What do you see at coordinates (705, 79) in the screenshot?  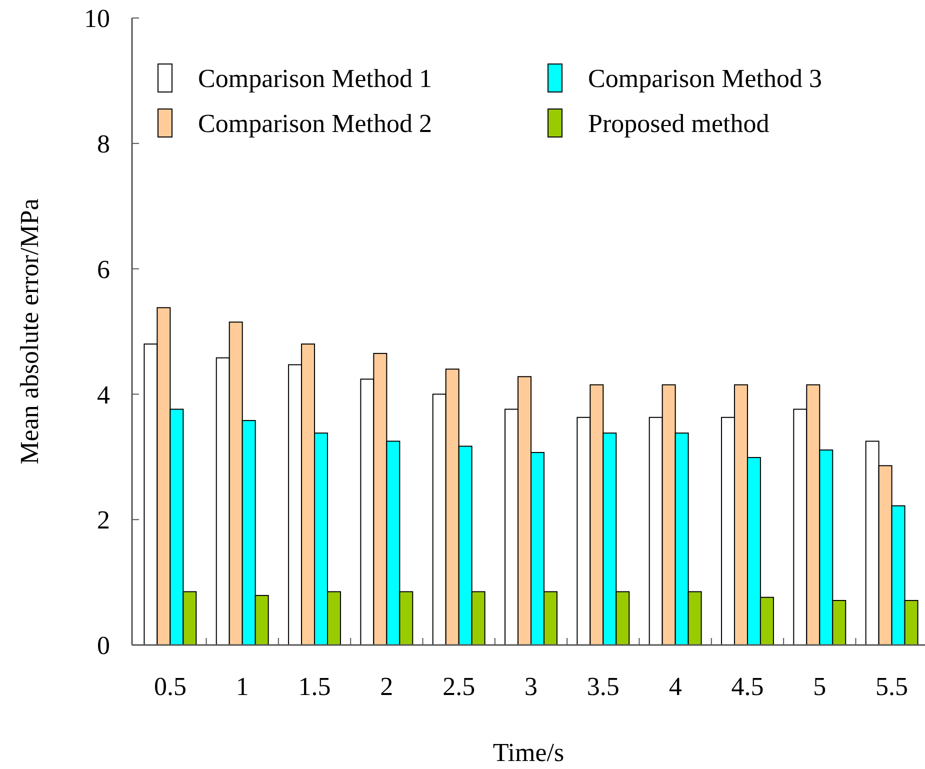 I see `legend-label: Comparison Method 3` at bounding box center [705, 79].